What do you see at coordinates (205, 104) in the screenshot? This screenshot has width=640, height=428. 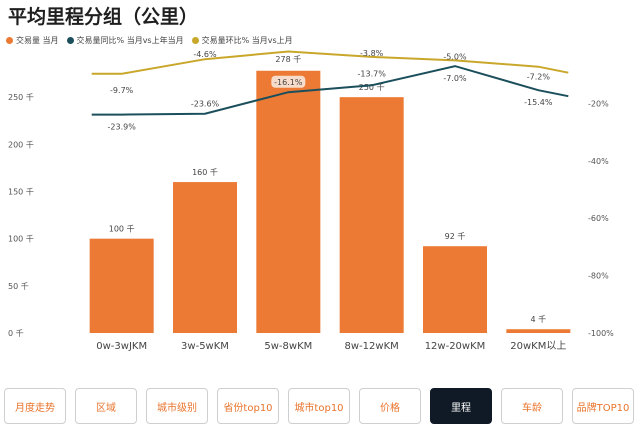 I see `yoy-data-label: -23.6%` at bounding box center [205, 104].